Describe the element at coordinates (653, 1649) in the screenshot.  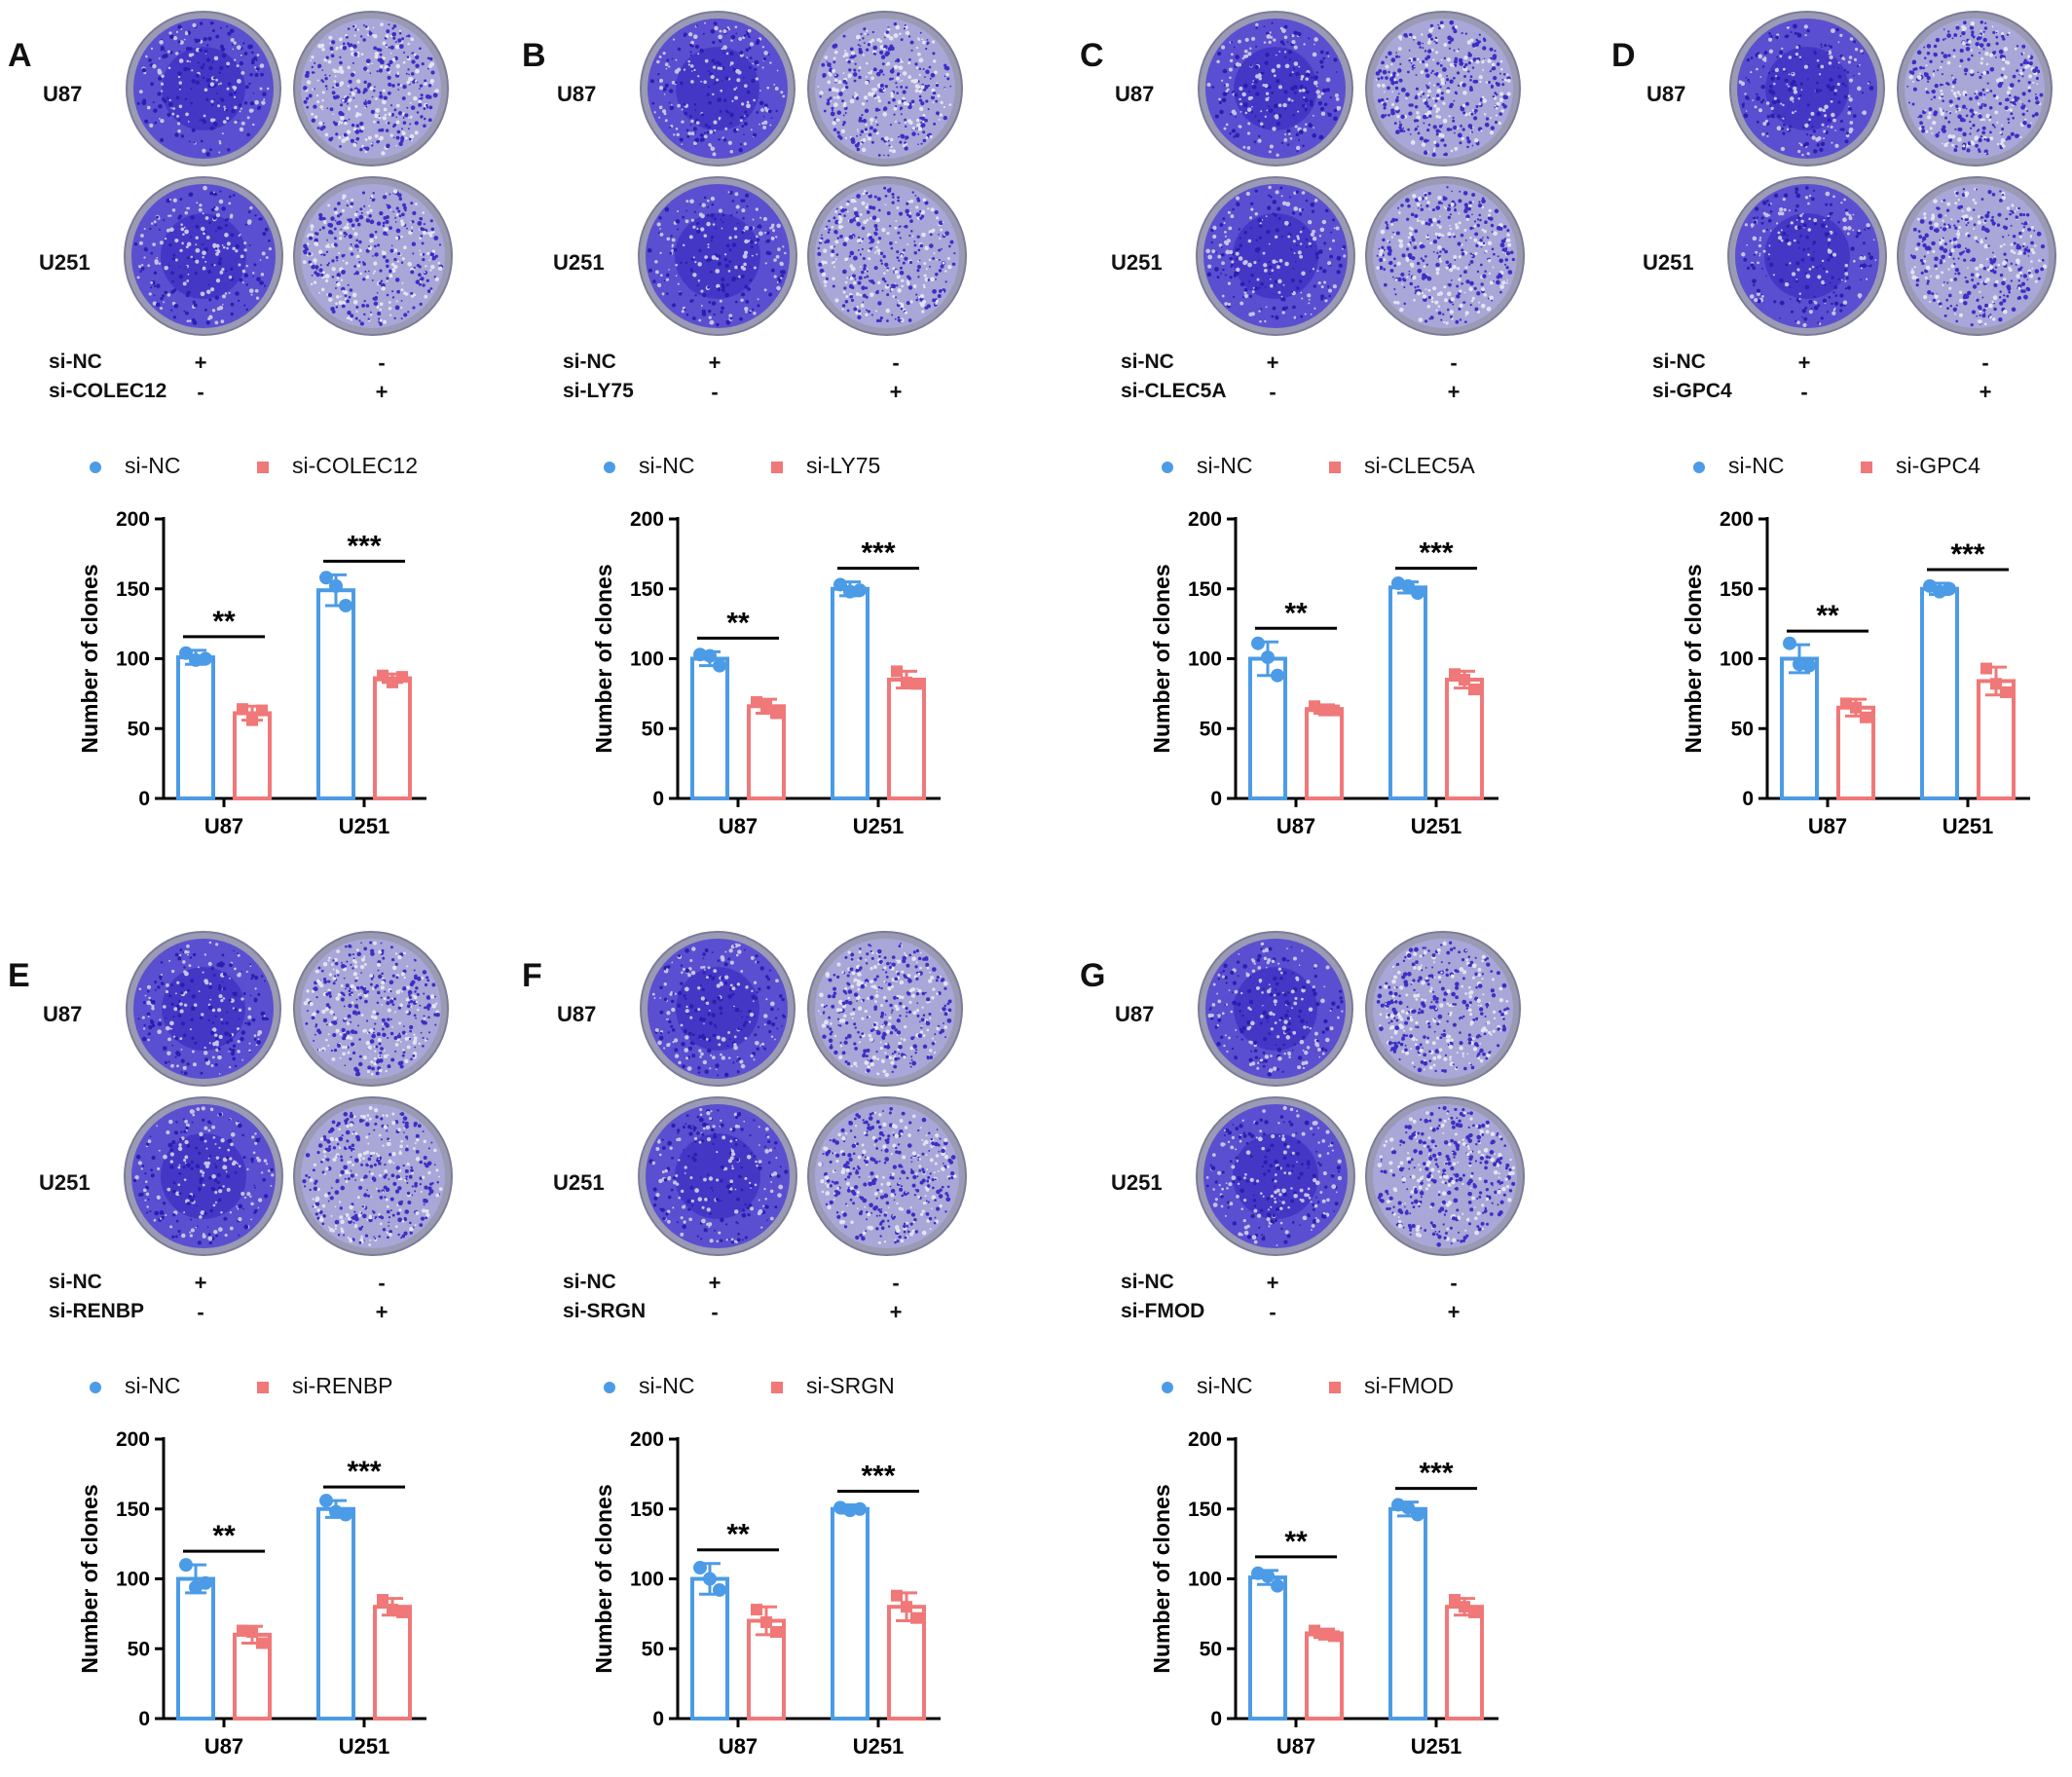
I see `y-tick-label: 50` at that location.